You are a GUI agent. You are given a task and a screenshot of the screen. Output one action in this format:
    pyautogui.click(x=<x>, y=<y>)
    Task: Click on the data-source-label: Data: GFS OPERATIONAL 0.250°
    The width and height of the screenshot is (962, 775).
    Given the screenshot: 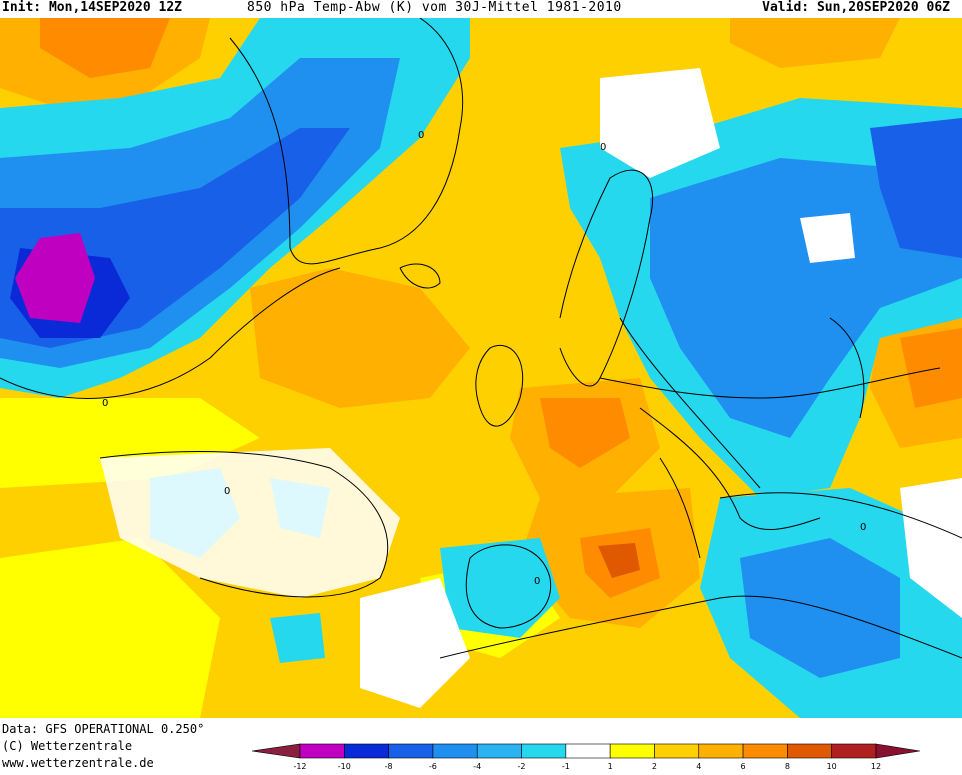 What is the action you would take?
    pyautogui.click(x=103, y=729)
    